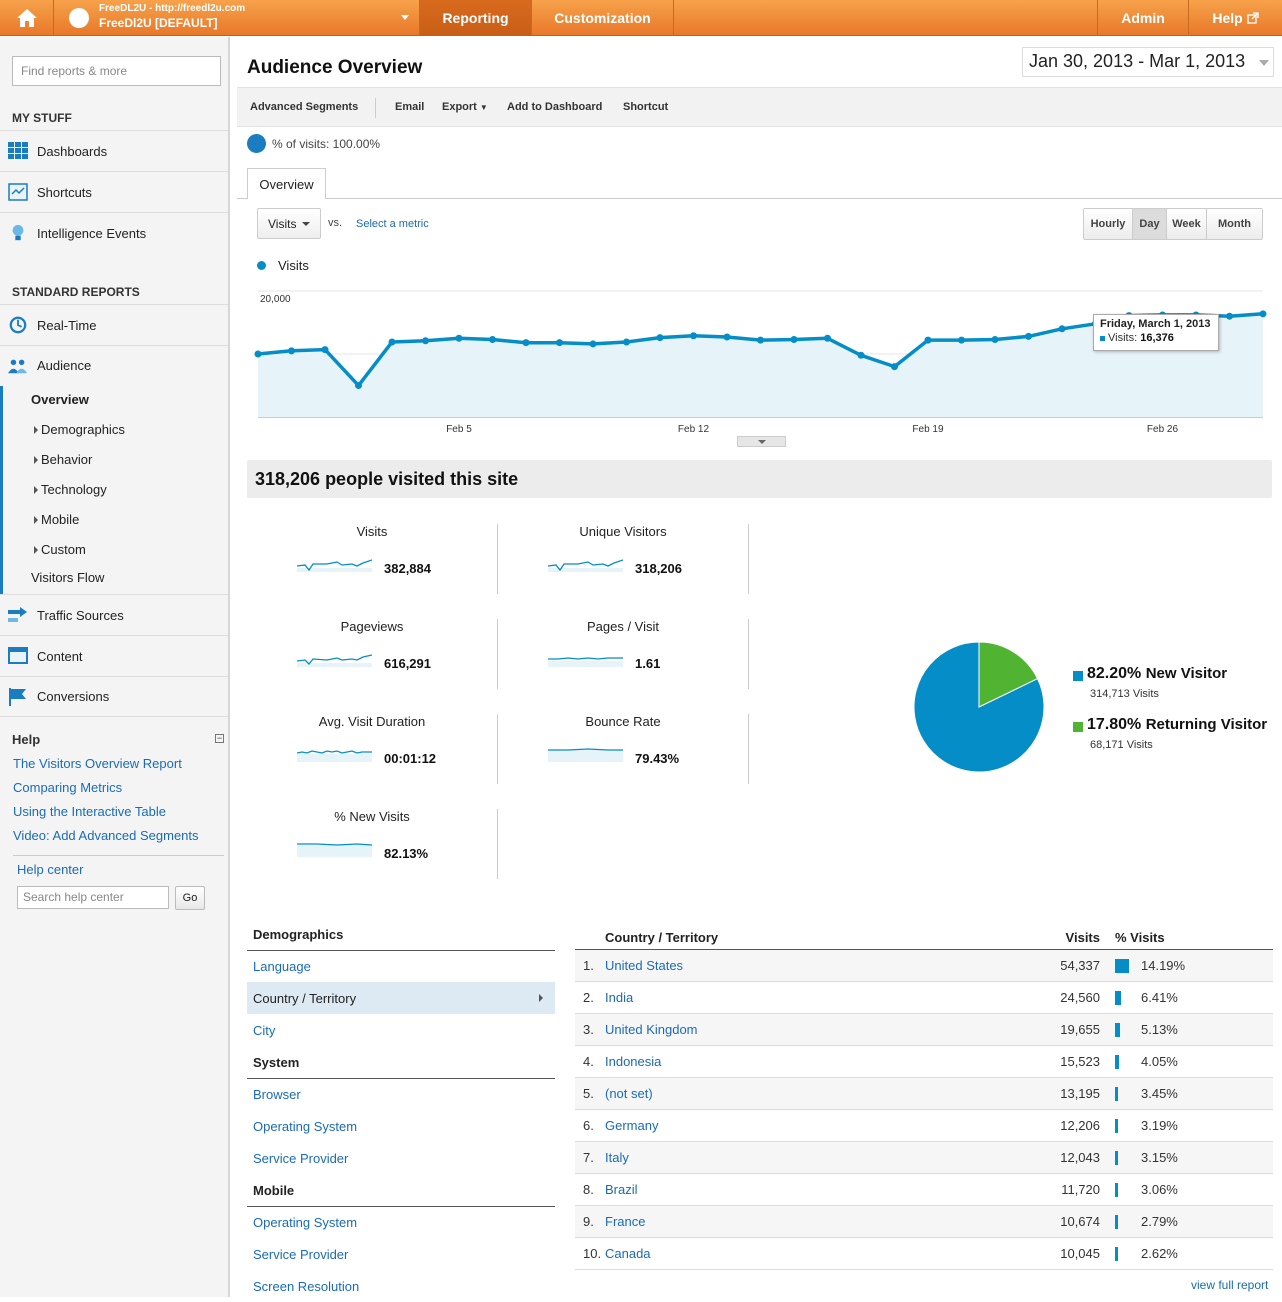 Image resolution: width=1282 pixels, height=1302 pixels. Describe the element at coordinates (555, 107) in the screenshot. I see `add-to-dashboard-button: Add to Dashboard` at that location.